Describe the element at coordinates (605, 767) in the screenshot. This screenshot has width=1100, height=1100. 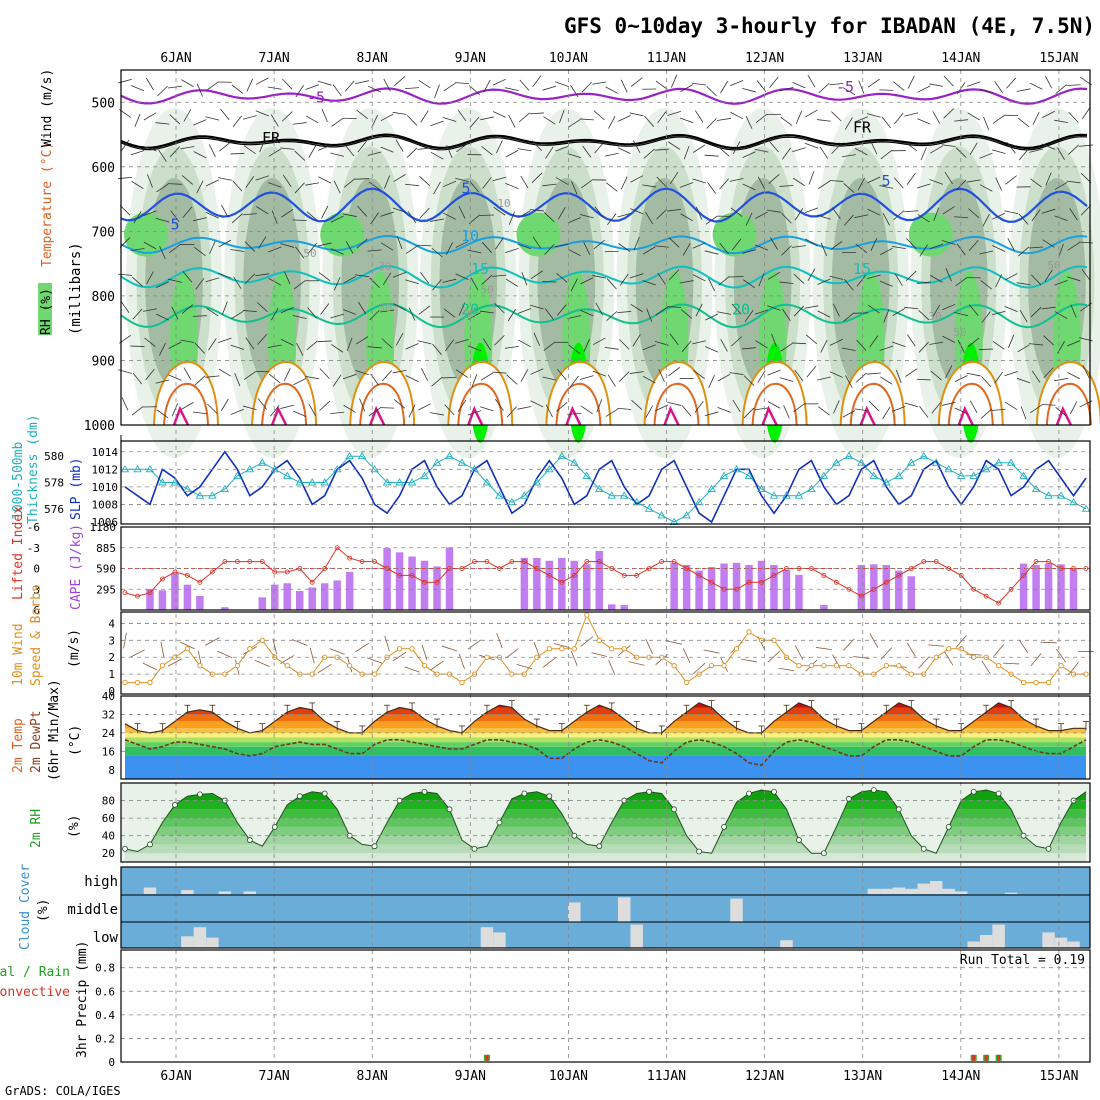
I see `temp-band` at that location.